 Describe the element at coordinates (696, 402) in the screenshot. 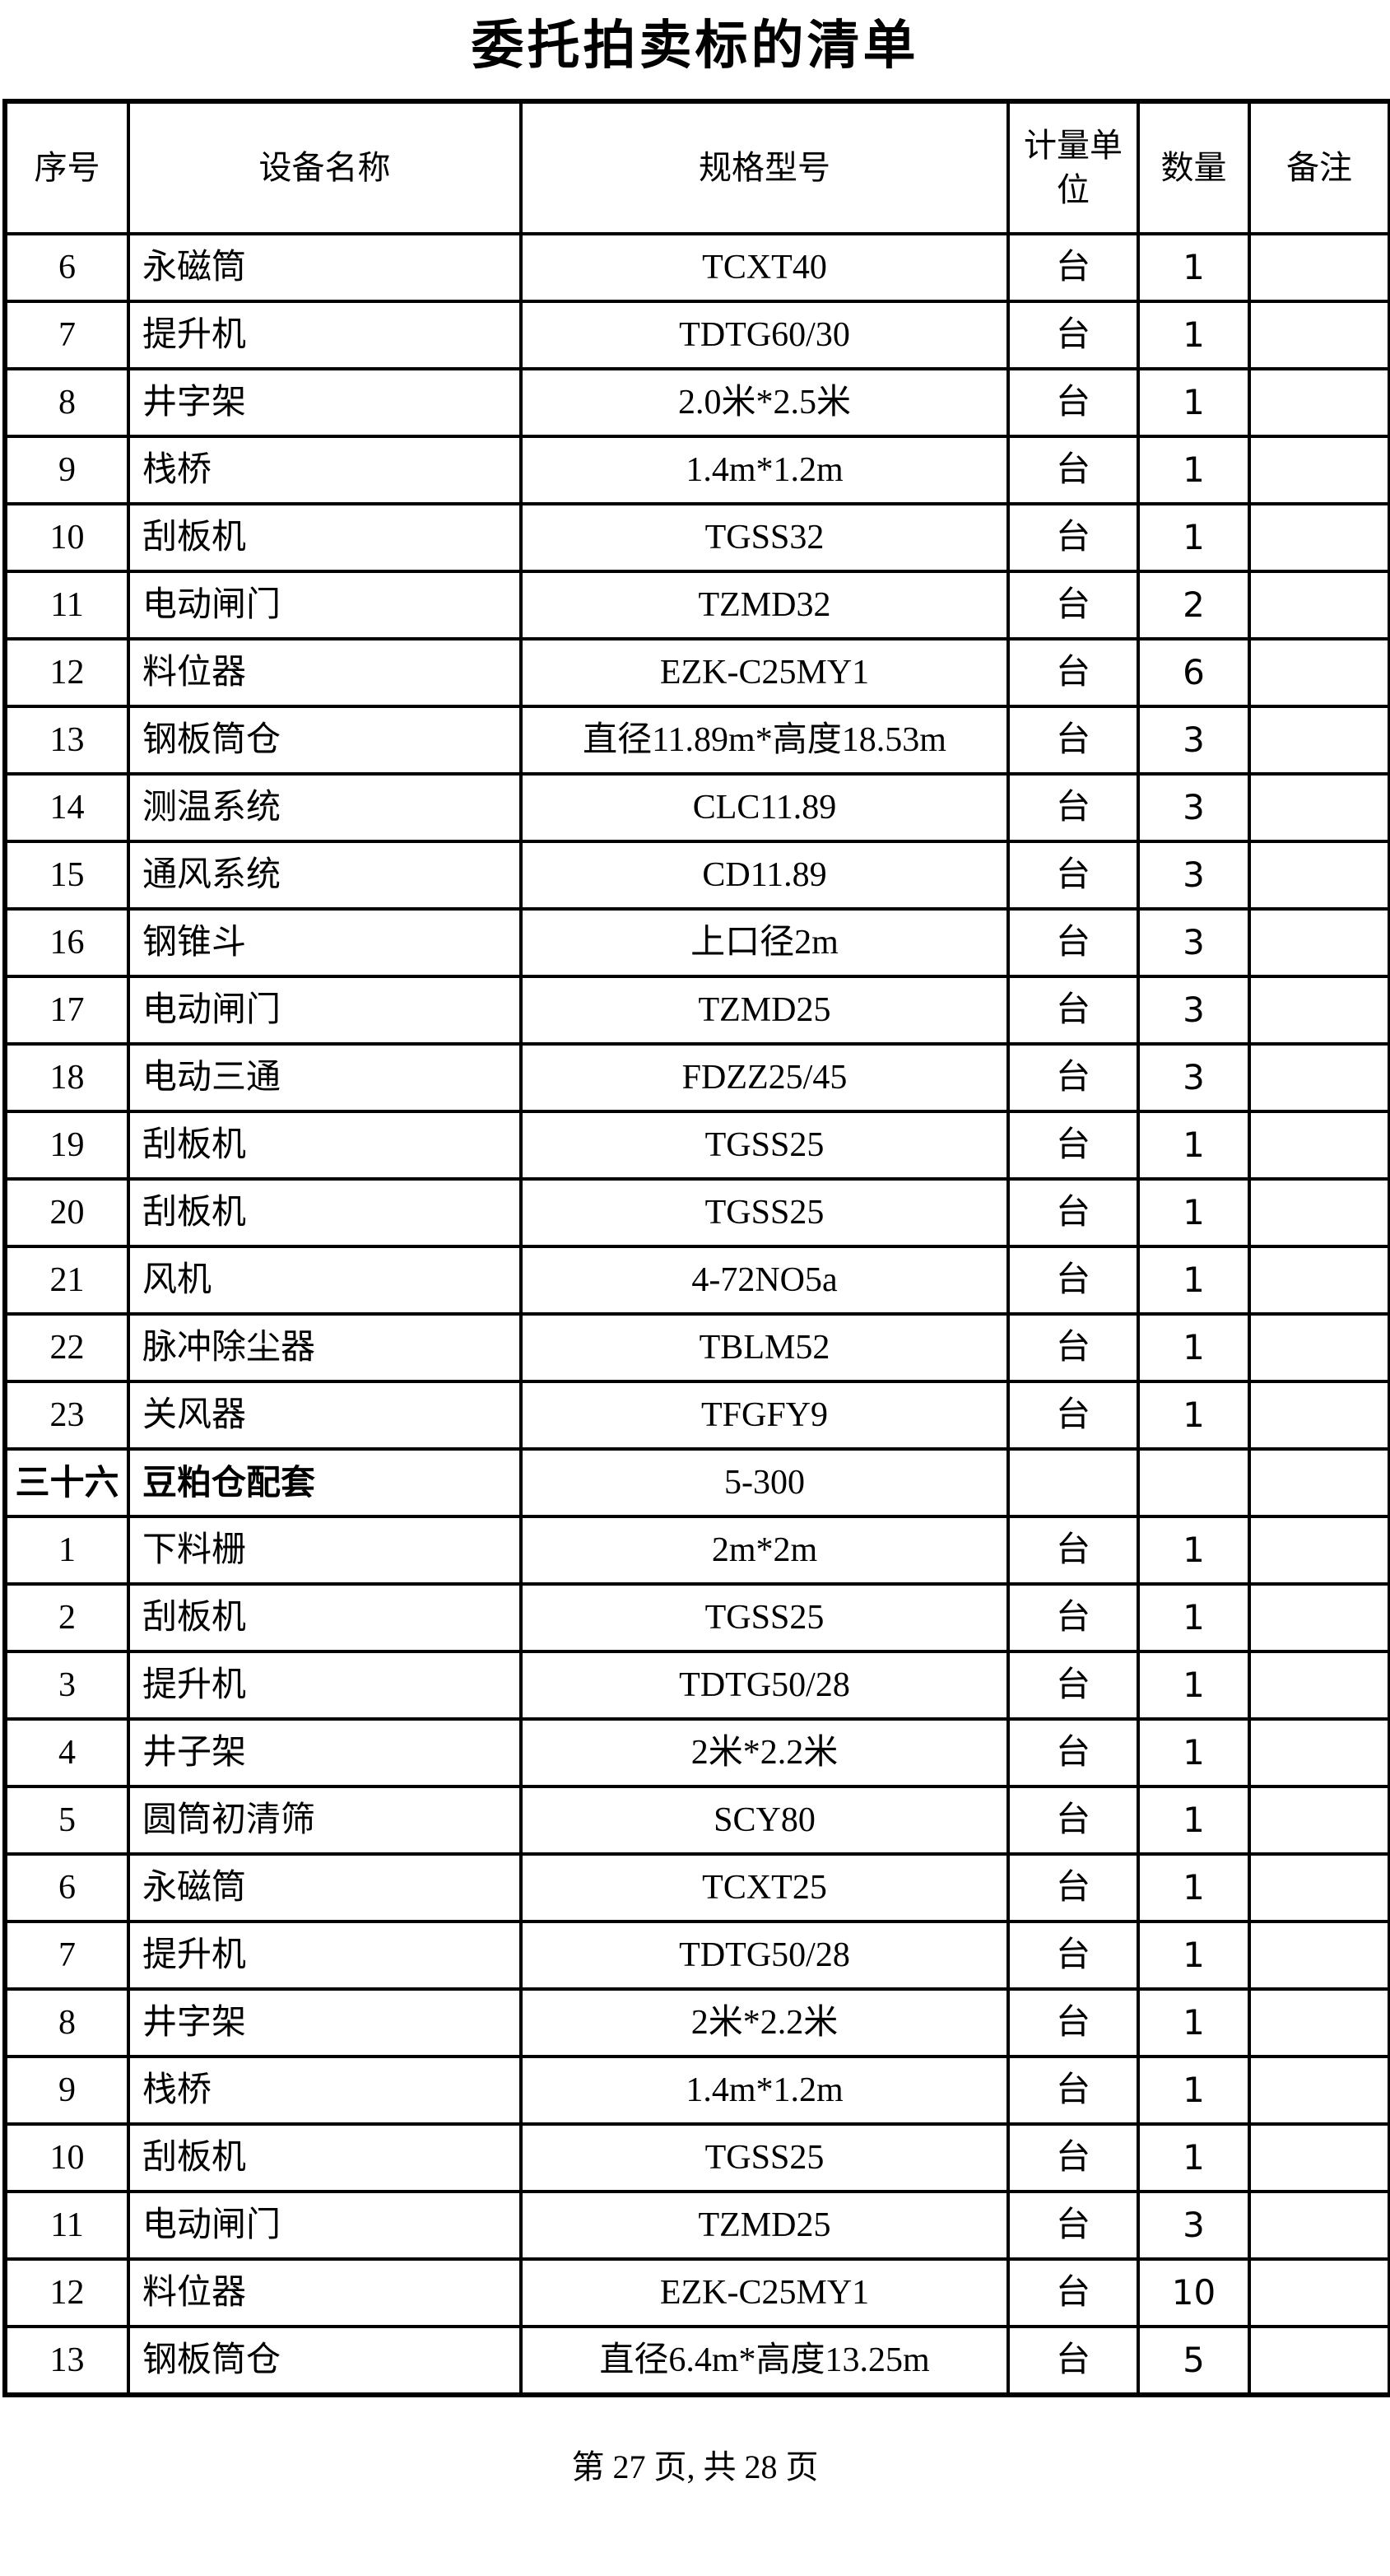

I see `table-row: 8 井字架 2.0米*2.5米 台 1` at that location.